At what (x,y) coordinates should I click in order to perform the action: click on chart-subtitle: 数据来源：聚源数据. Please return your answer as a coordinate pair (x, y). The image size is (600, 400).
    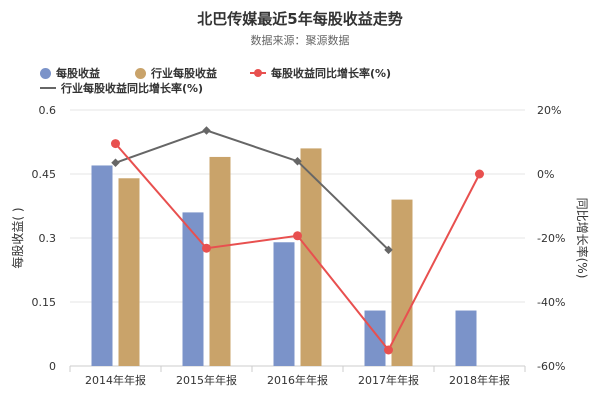
    Looking at the image, I should click on (300, 40).